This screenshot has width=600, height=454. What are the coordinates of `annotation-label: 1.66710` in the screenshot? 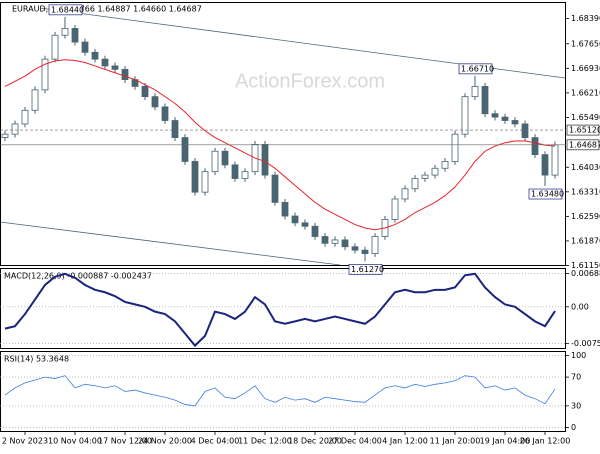 It's located at (477, 68).